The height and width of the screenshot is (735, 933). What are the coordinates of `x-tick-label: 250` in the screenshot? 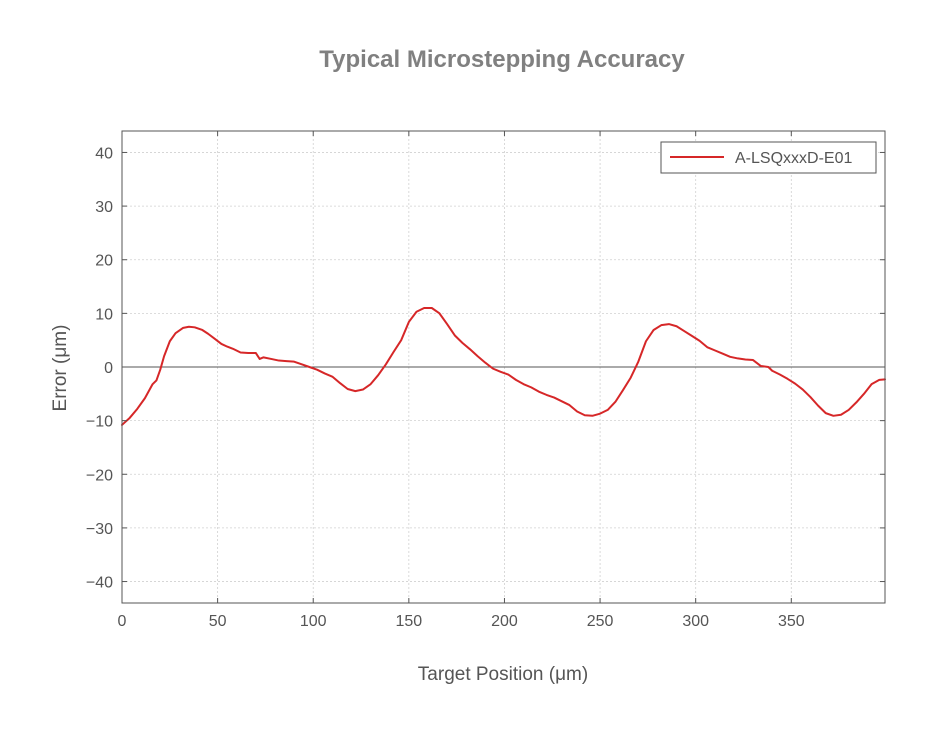 It's located at (600, 621).